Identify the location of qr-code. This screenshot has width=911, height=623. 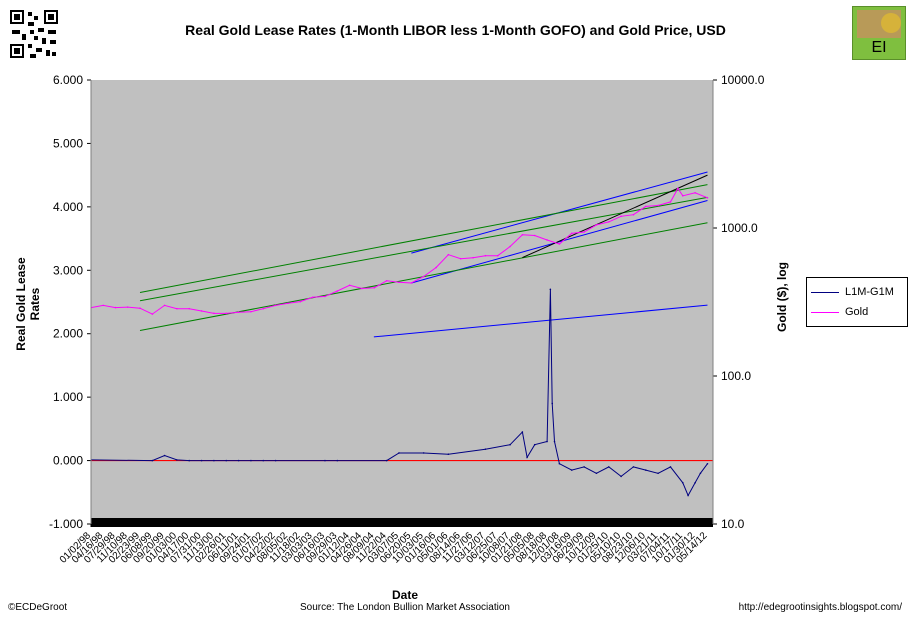
(34, 34).